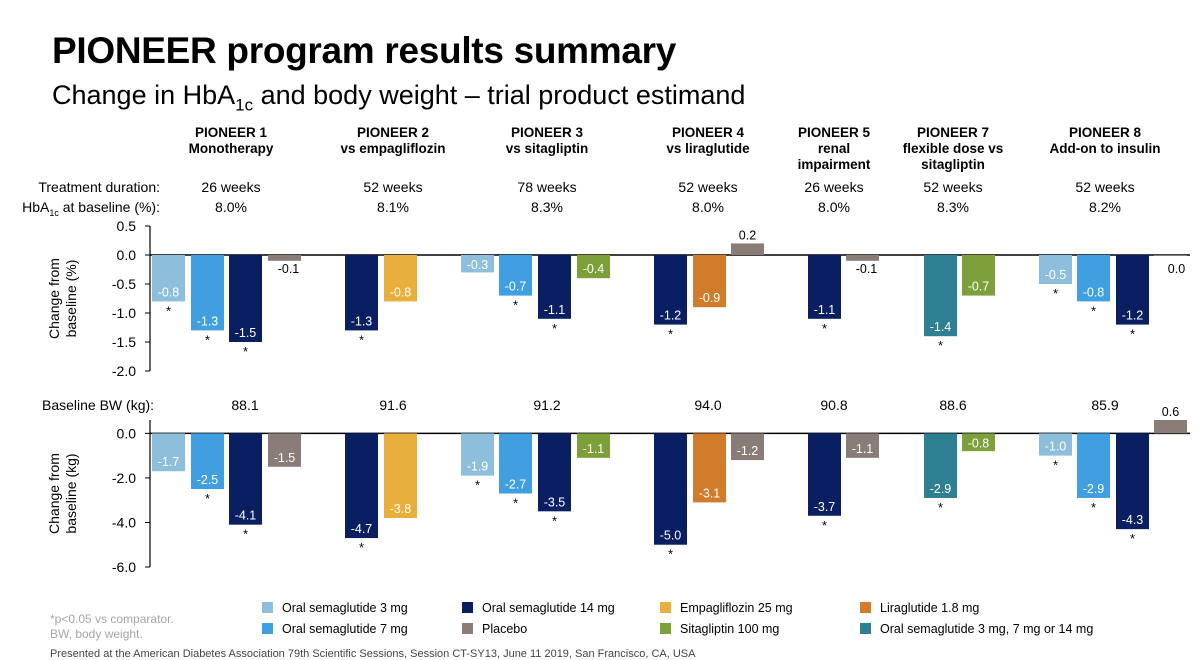 Image resolution: width=1200 pixels, height=660 pixels. Describe the element at coordinates (124, 522) in the screenshot. I see `y-tick-label: -4.0` at that location.